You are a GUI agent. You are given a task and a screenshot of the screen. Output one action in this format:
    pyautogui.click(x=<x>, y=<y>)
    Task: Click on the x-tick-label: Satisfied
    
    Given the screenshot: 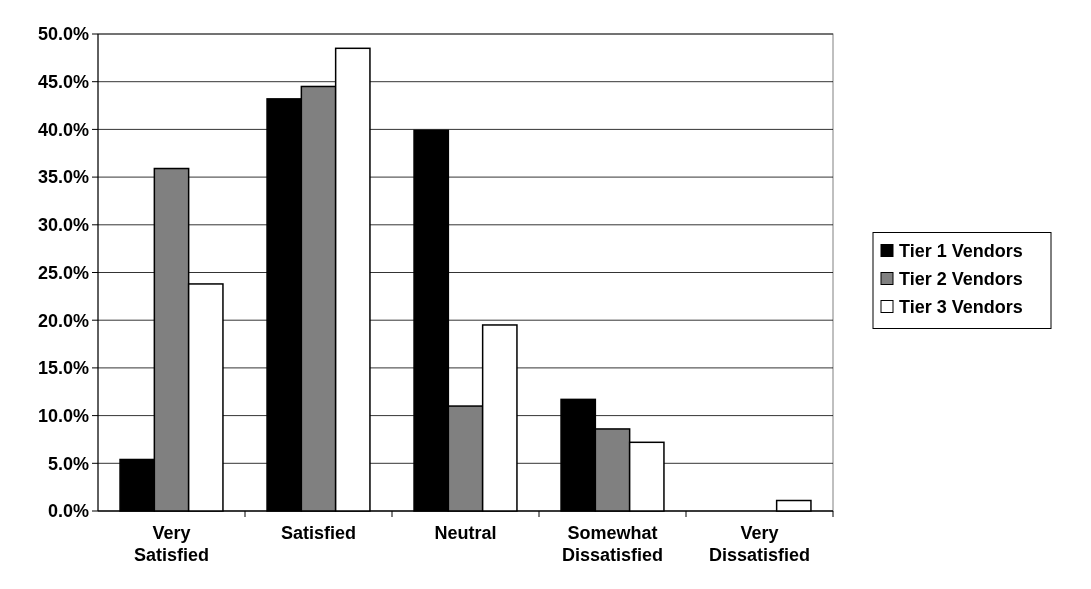 What is the action you would take?
    pyautogui.click(x=318, y=533)
    